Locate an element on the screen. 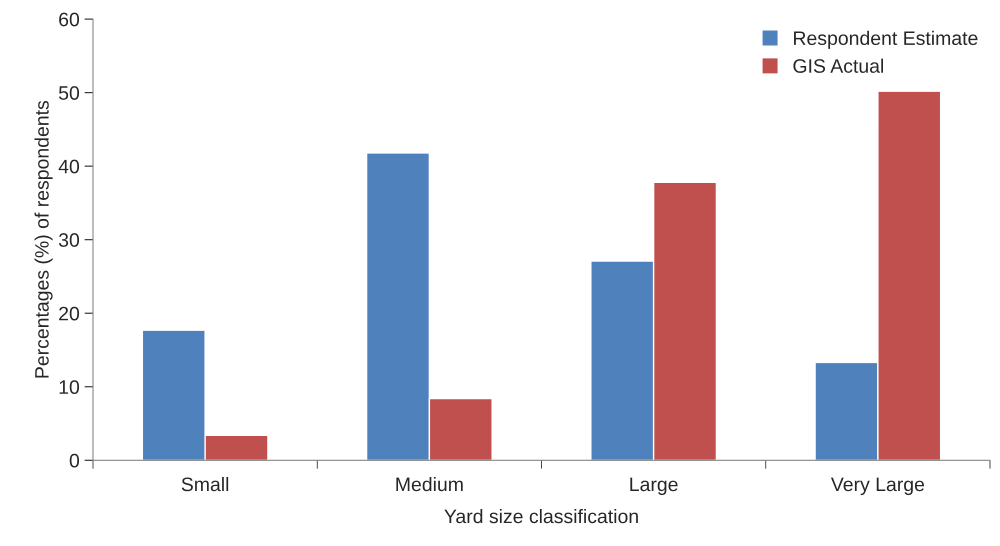 The height and width of the screenshot is (546, 1000). y-axis-title: Percentages (%) of respondents is located at coordinates (43, 239).